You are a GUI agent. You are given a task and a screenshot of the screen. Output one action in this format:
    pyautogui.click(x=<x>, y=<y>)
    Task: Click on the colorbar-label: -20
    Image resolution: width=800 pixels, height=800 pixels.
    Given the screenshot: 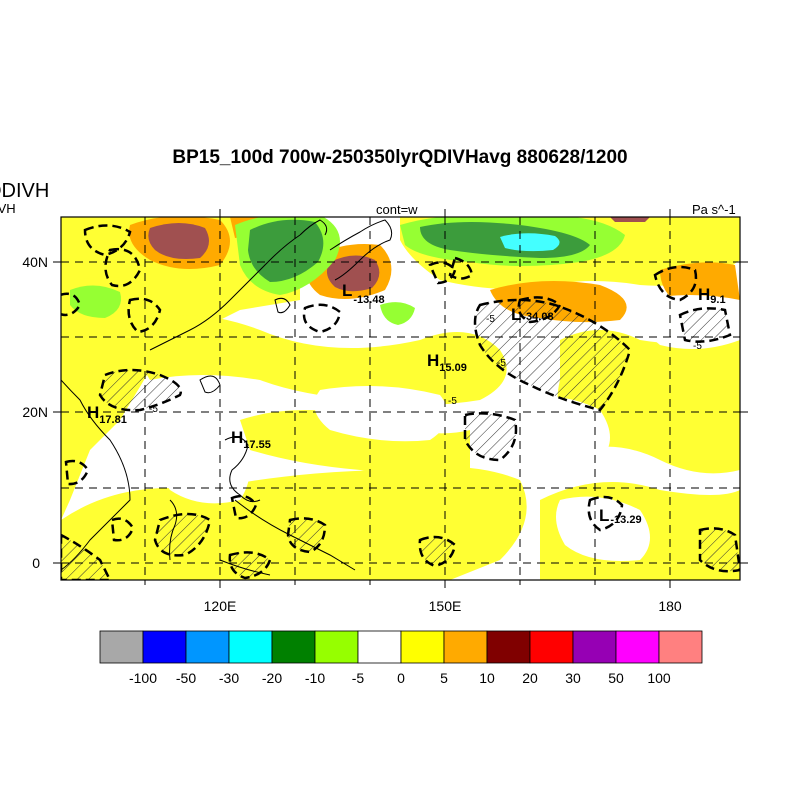 What is the action you would take?
    pyautogui.click(x=272, y=678)
    